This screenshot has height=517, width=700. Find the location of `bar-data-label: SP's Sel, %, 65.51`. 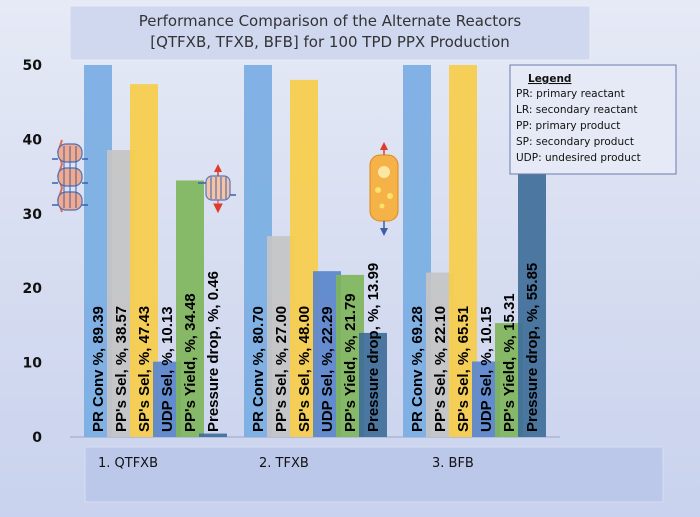

bar-data-label: SP's Sel, %, 65.51 is located at coordinates (463, 369).